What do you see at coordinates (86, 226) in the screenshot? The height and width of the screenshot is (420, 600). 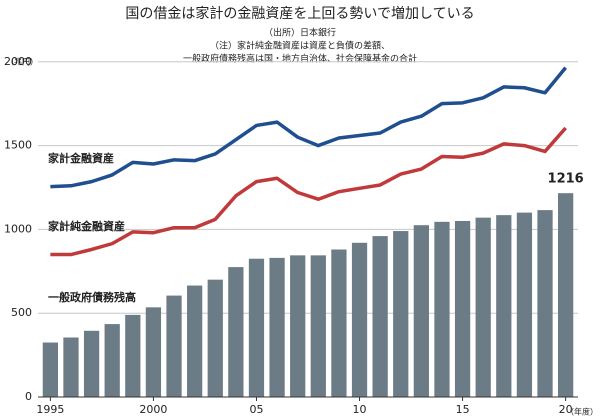 I see `series-label: 家計純金融資産` at bounding box center [86, 226].